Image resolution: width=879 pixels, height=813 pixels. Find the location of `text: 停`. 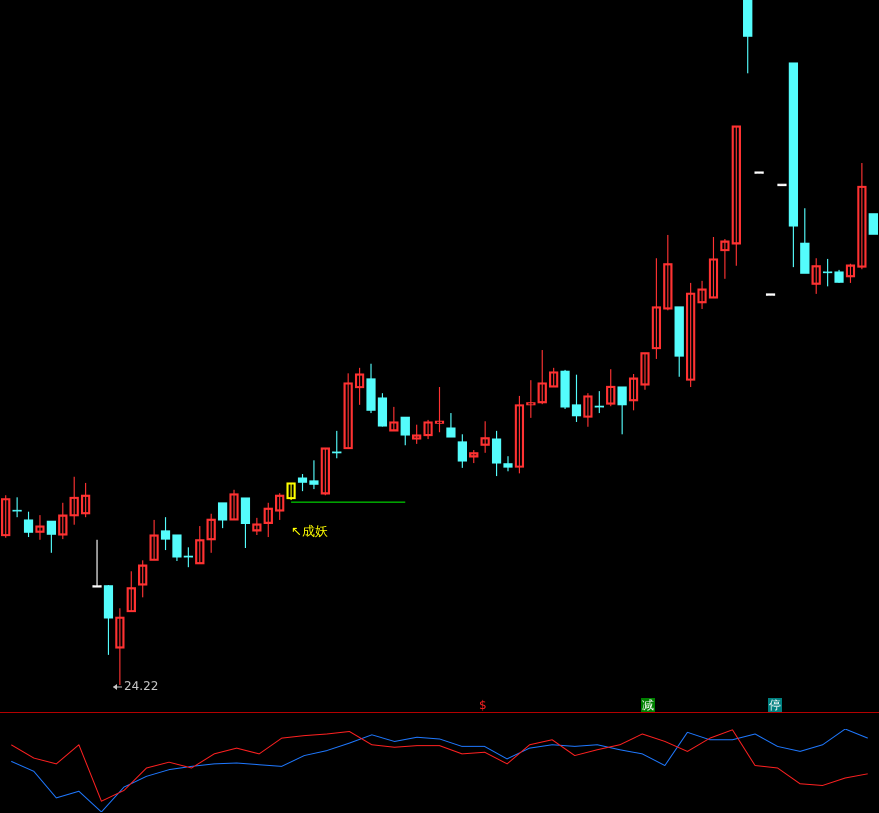

text: 停 is located at coordinates (775, 705).